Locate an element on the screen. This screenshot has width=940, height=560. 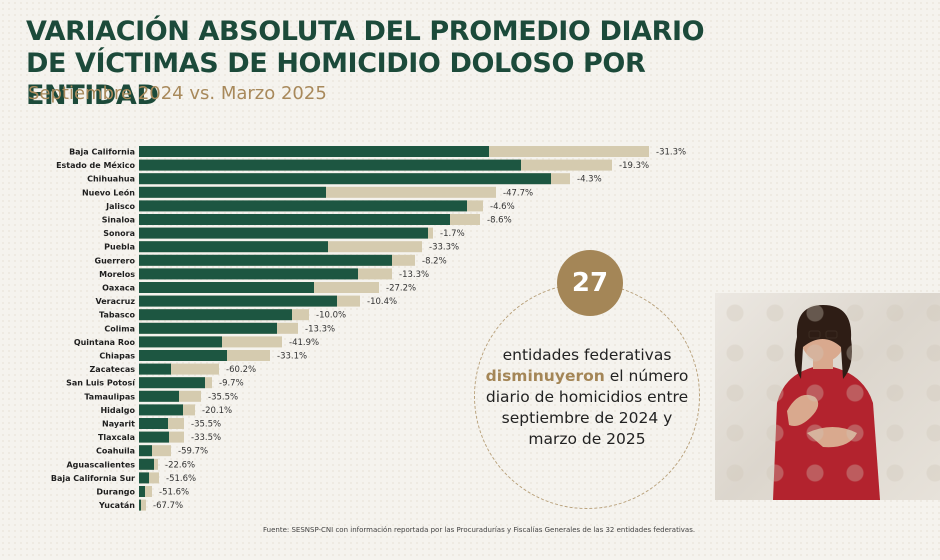
bar-march-2025-morelos is located at coordinates (248, 274).